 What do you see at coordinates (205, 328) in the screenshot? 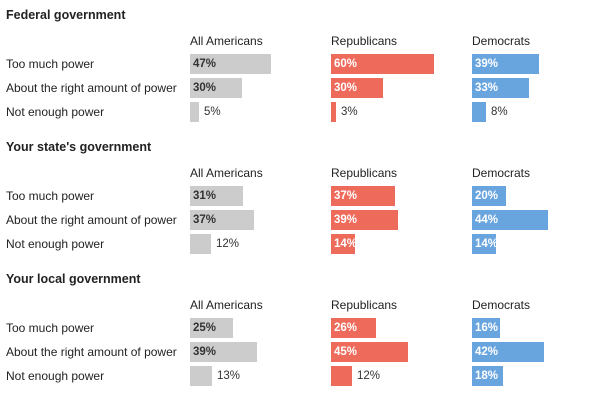
I see `data-label: 25%` at bounding box center [205, 328].